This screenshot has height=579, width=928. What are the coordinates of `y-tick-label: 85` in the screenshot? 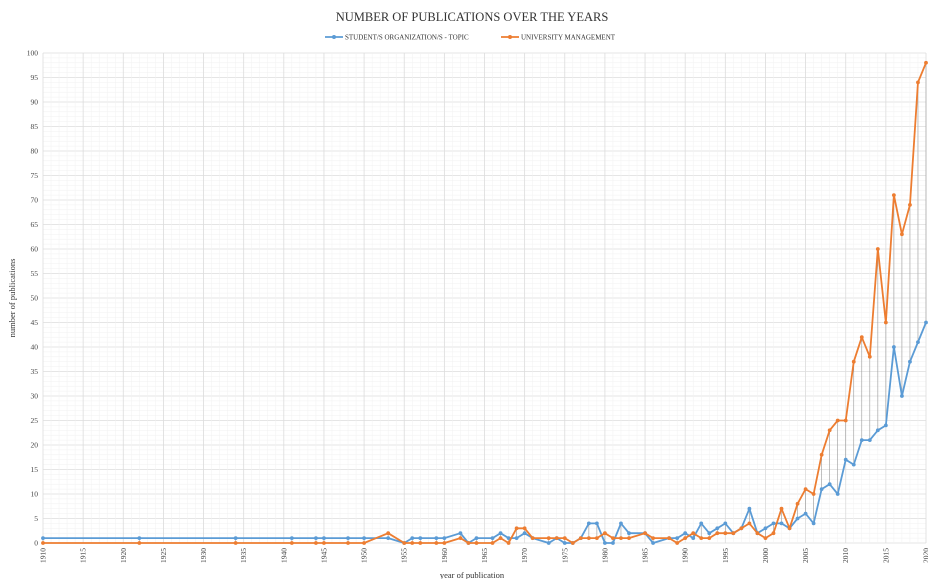 It's located at (35, 126).